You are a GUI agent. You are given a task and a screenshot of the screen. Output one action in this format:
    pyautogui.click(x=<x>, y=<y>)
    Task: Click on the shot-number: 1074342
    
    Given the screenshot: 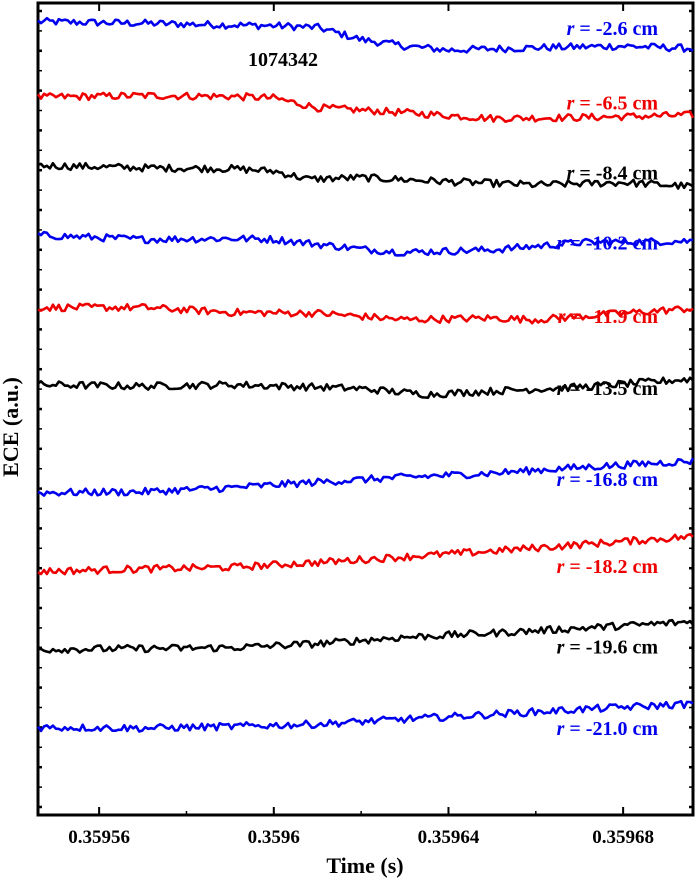 What is the action you would take?
    pyautogui.click(x=283, y=60)
    